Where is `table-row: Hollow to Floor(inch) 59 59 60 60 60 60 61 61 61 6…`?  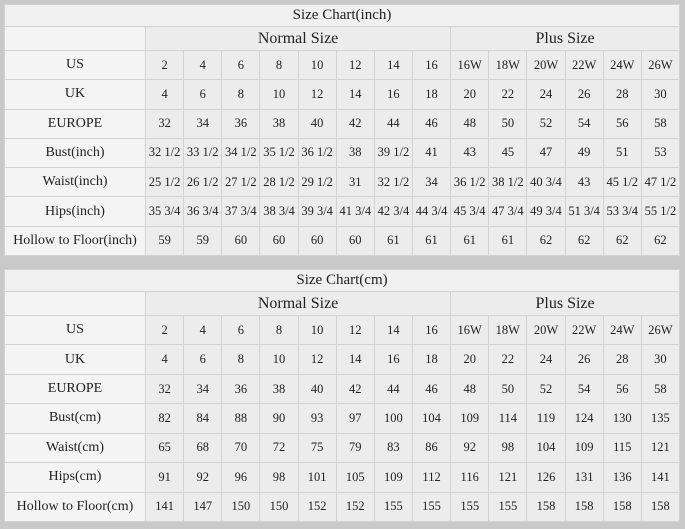 table-row: Hollow to Floor(inch) 59 59 60 60 60 60 61 61 61 6… is located at coordinates (342, 241).